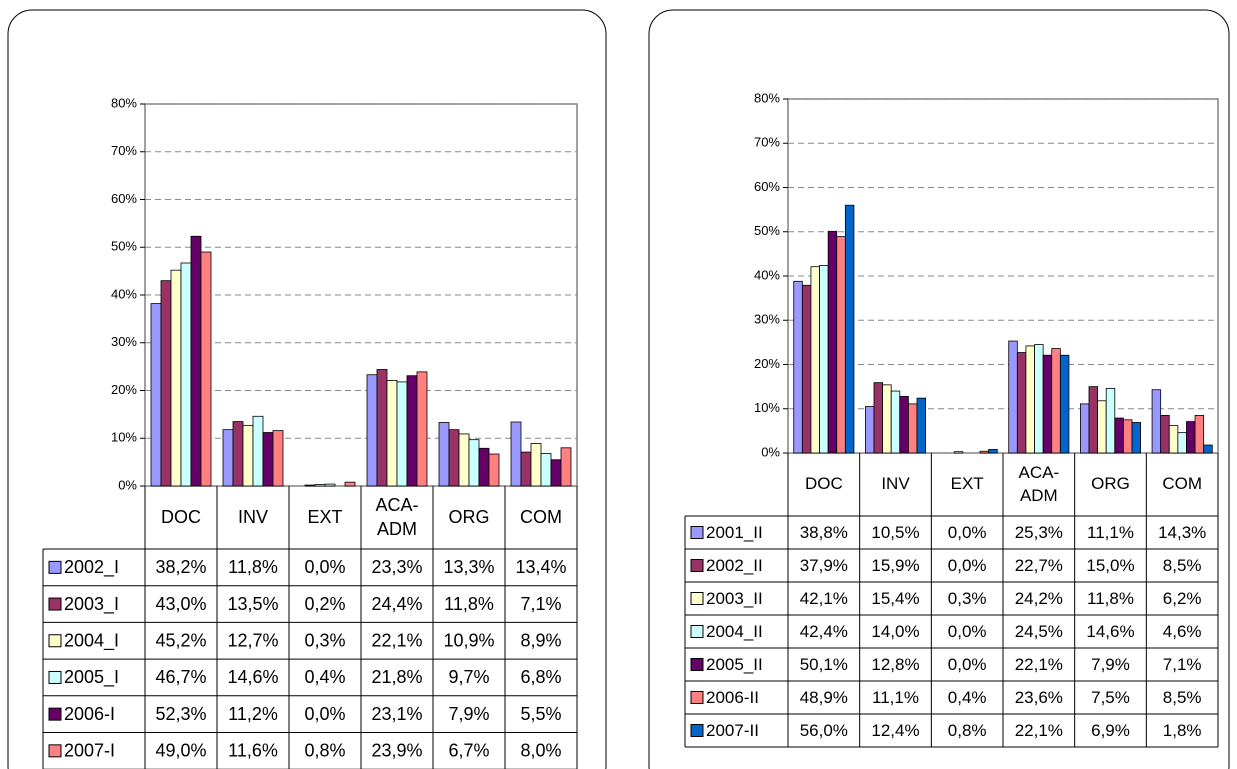 This screenshot has width=1237, height=769. What do you see at coordinates (540, 567) in the screenshot?
I see `table-value: 13,4%` at bounding box center [540, 567].